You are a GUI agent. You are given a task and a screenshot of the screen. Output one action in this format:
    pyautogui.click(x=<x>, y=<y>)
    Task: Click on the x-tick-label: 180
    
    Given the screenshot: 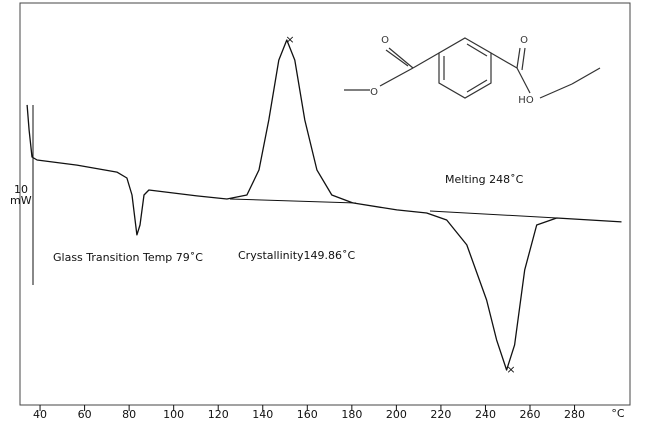 What is the action you would take?
    pyautogui.click(x=351, y=414)
    